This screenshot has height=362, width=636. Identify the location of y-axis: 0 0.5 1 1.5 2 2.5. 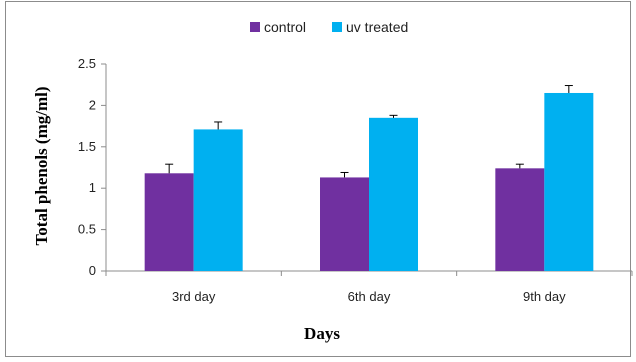
(92, 167).